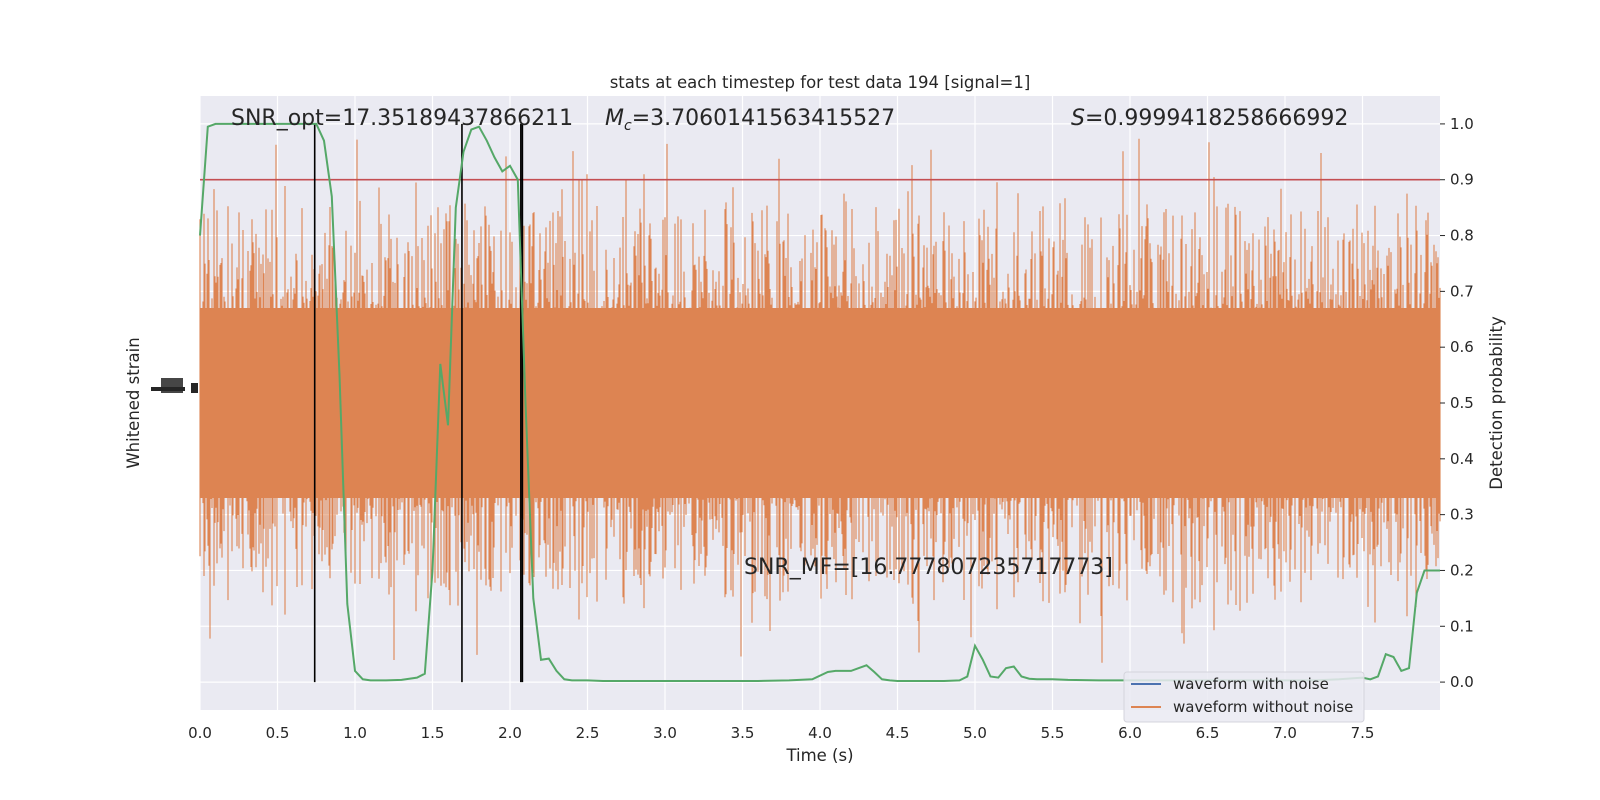  Describe the element at coordinates (174, 385) in the screenshot. I see `left-axis-ticks` at that location.